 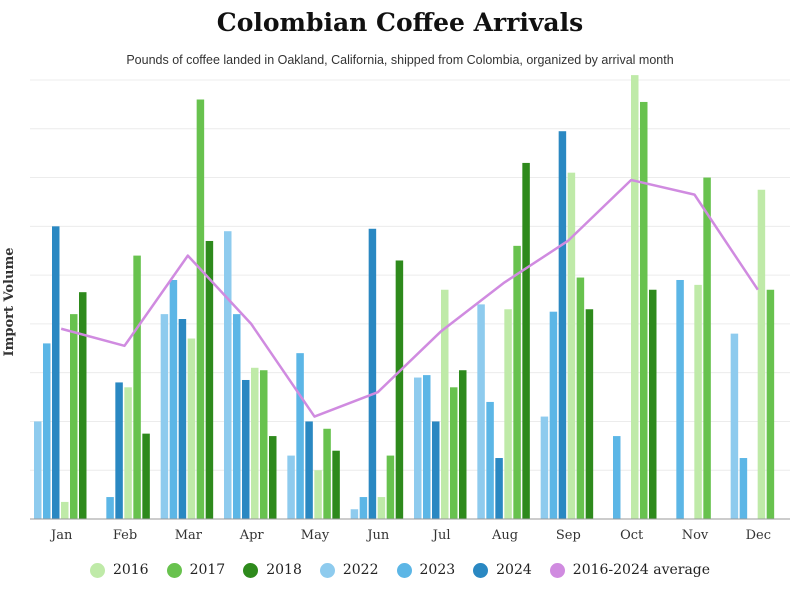 I want to click on legend-item-2024: 2024, so click(x=502, y=570).